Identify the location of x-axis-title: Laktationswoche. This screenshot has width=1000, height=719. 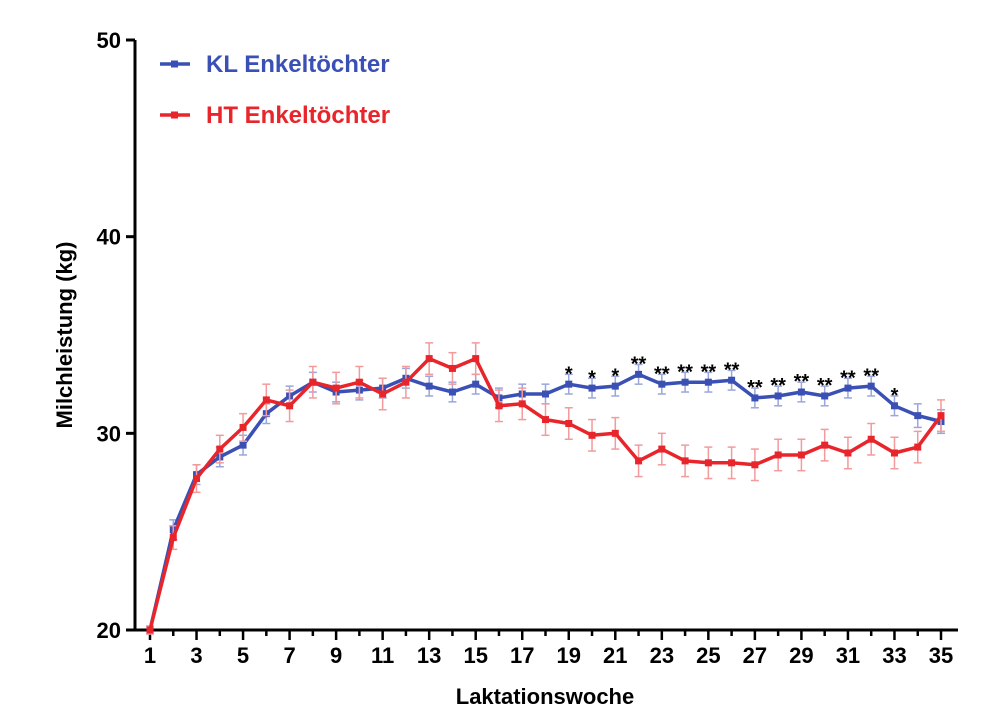
(545, 696).